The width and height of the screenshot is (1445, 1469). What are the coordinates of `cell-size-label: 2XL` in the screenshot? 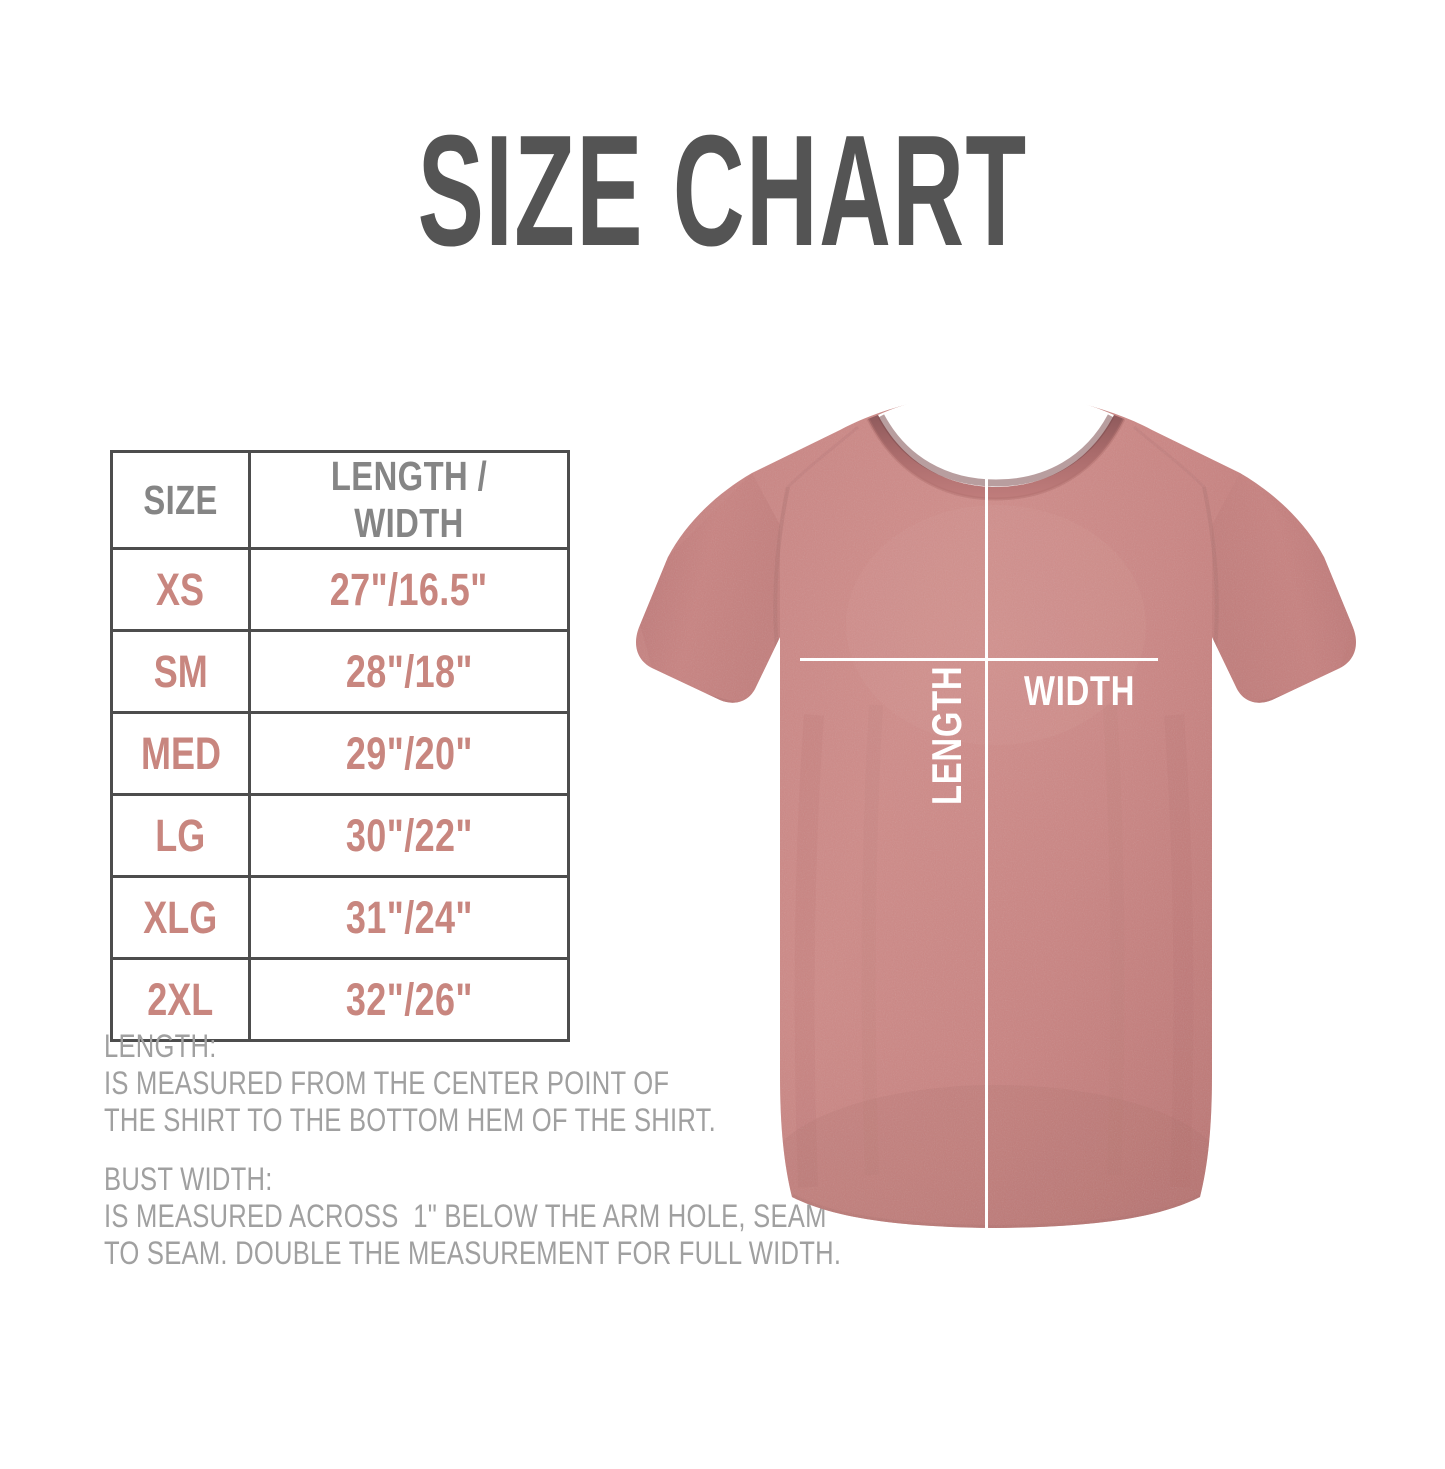 It's located at (180, 999).